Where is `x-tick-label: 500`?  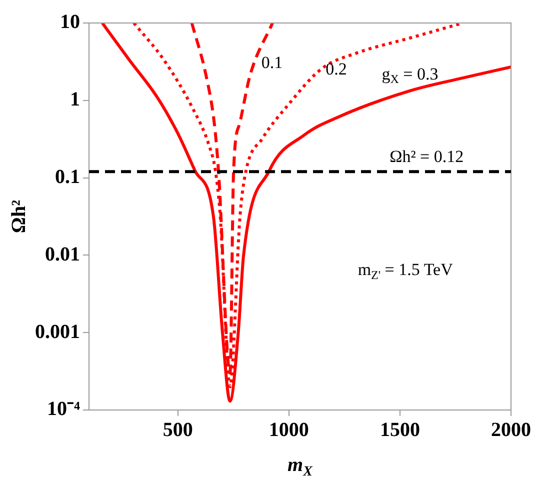
x-tick-label: 500 is located at coordinates (177, 430).